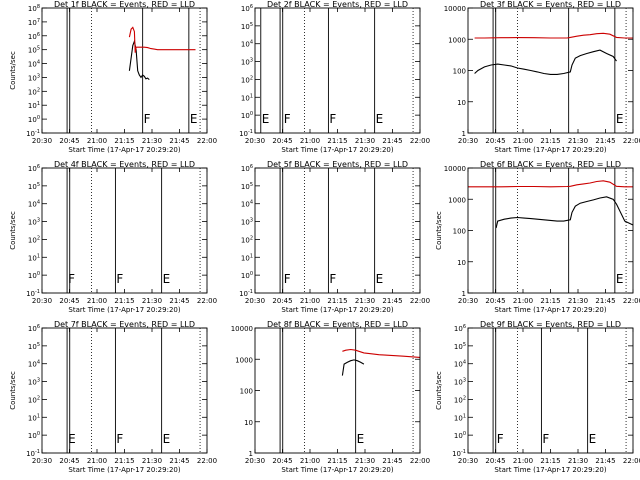 The width and height of the screenshot is (640, 480). I want to click on plot-title: Det 9f BLACK = Events, RED = LLD, so click(550, 324).